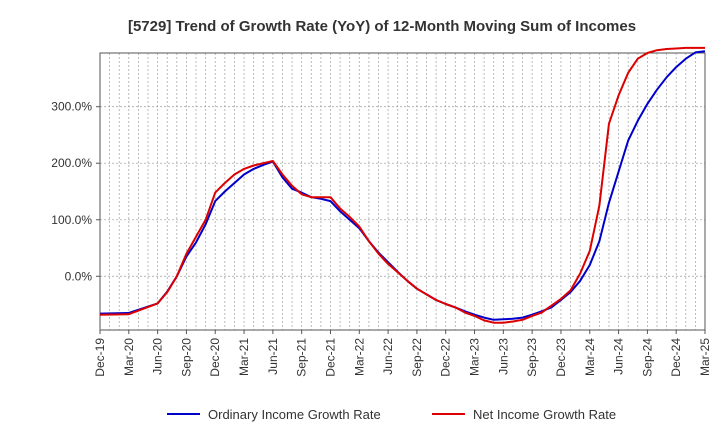  What do you see at coordinates (532, 357) in the screenshot?
I see `x-tick-label: Sep-23` at bounding box center [532, 357].